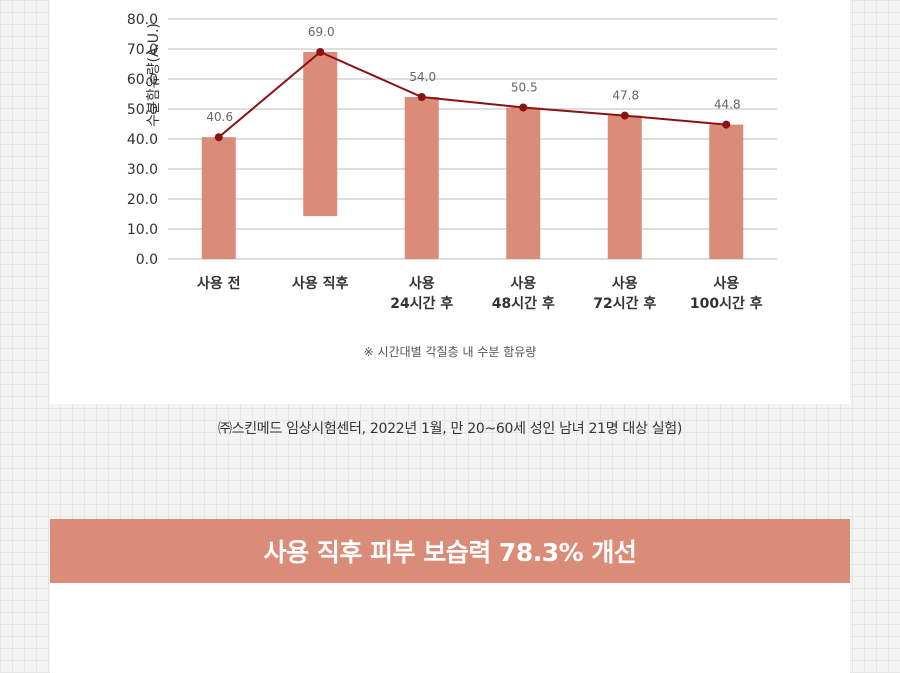 The height and width of the screenshot is (673, 900). What do you see at coordinates (726, 303) in the screenshot?
I see `x-category-label: 100시간 후` at bounding box center [726, 303].